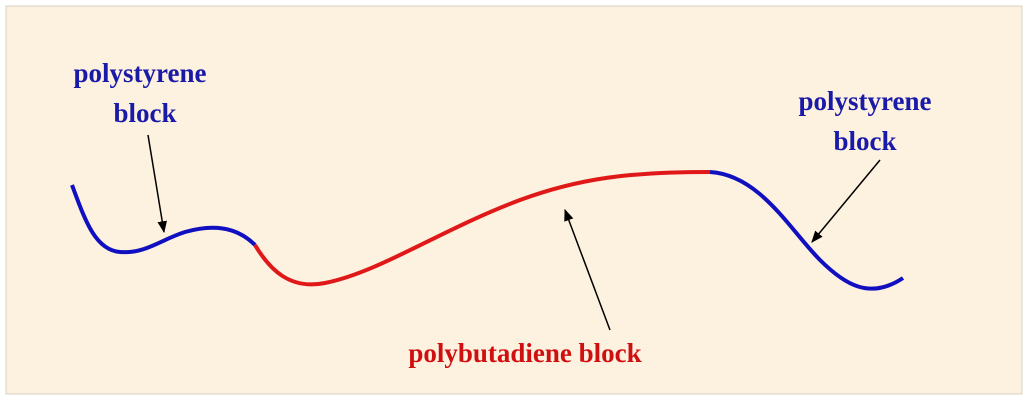 Image resolution: width=1028 pixels, height=400 pixels. I want to click on polystyrene-chain-left, so click(163, 219).